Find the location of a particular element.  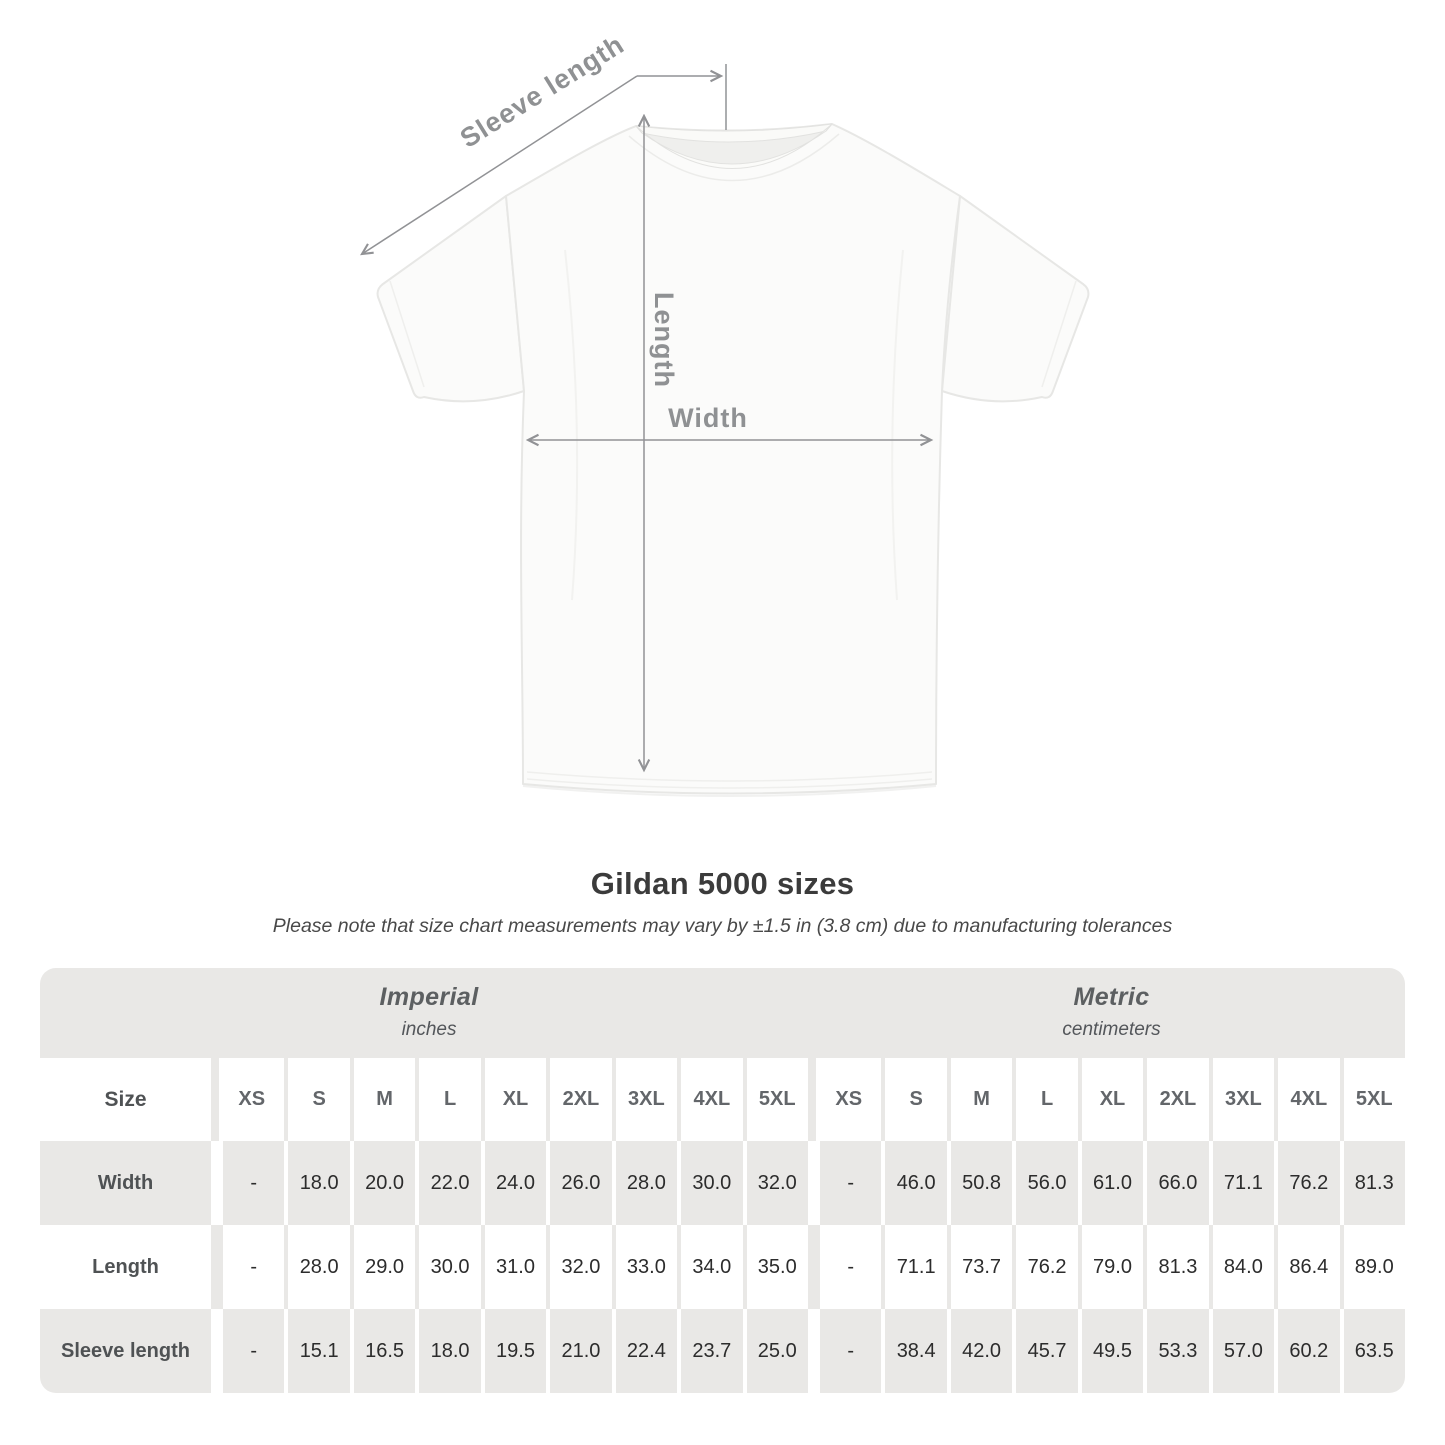

value-cell-imperial: 15.1 is located at coordinates (316, 1351).